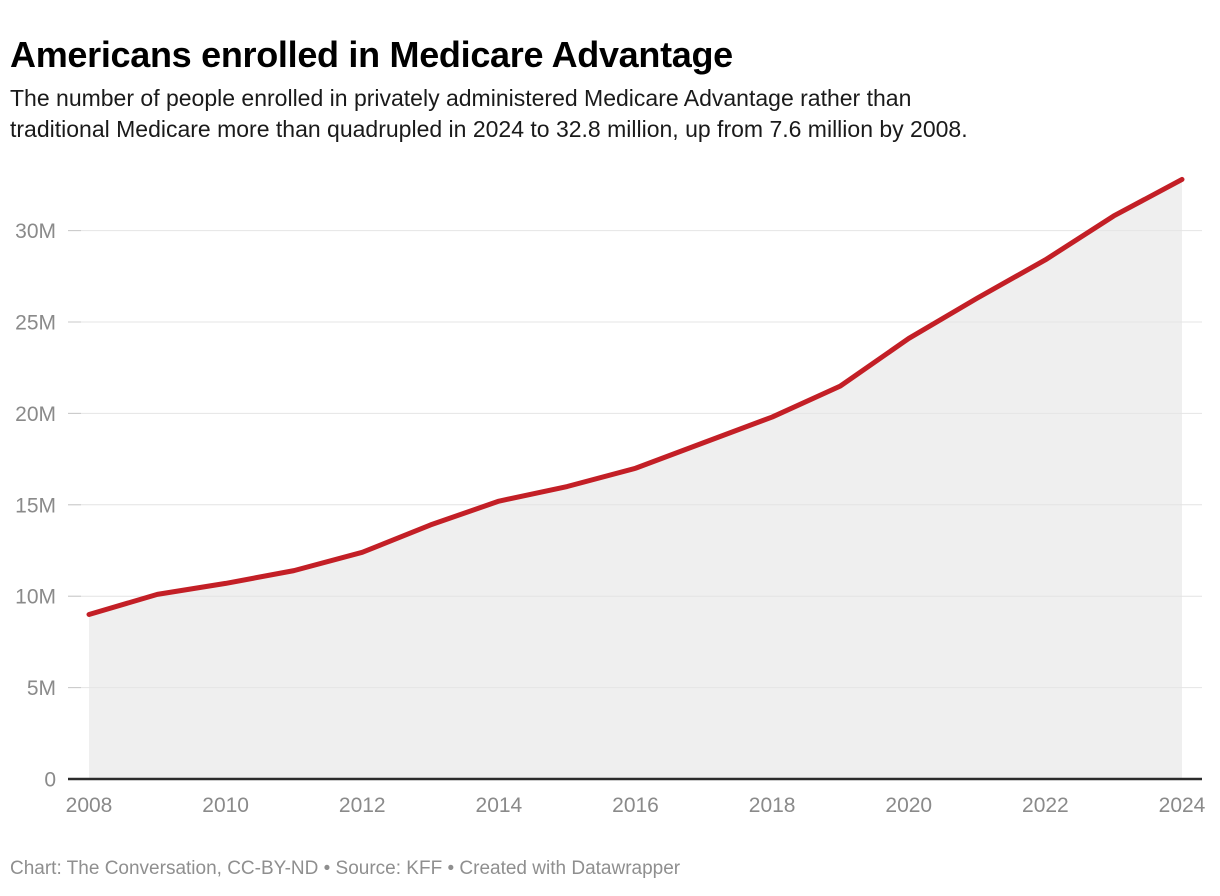 Image resolution: width=1220 pixels, height=896 pixels. Describe the element at coordinates (41, 688) in the screenshot. I see `y-tick-label: 5M` at that location.